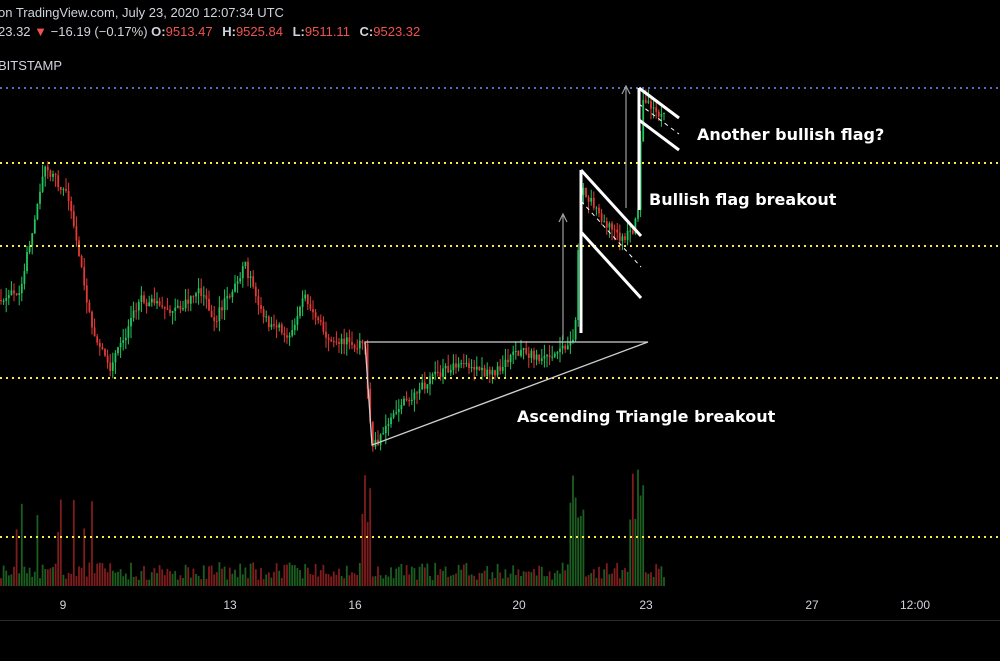  Describe the element at coordinates (659, 119) in the screenshot. I see `flag-channel-mid` at that location.